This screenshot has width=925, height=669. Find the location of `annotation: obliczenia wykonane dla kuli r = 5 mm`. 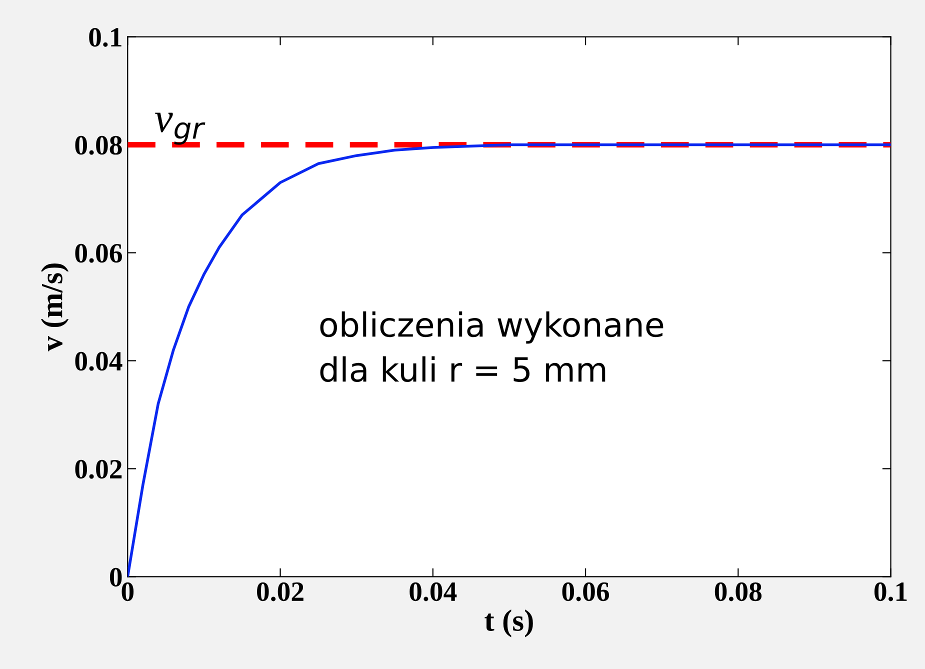

annotation: obliczenia wykonane dla kuli r = 5 mm is located at coordinates (492, 346).